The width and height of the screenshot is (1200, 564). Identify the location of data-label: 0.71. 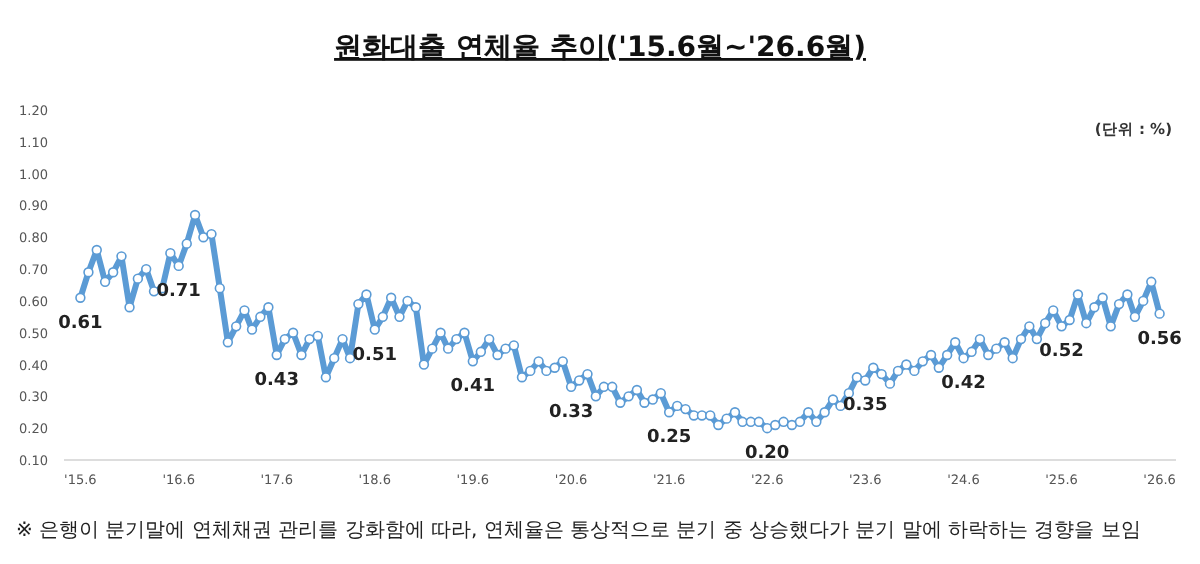
(178, 291).